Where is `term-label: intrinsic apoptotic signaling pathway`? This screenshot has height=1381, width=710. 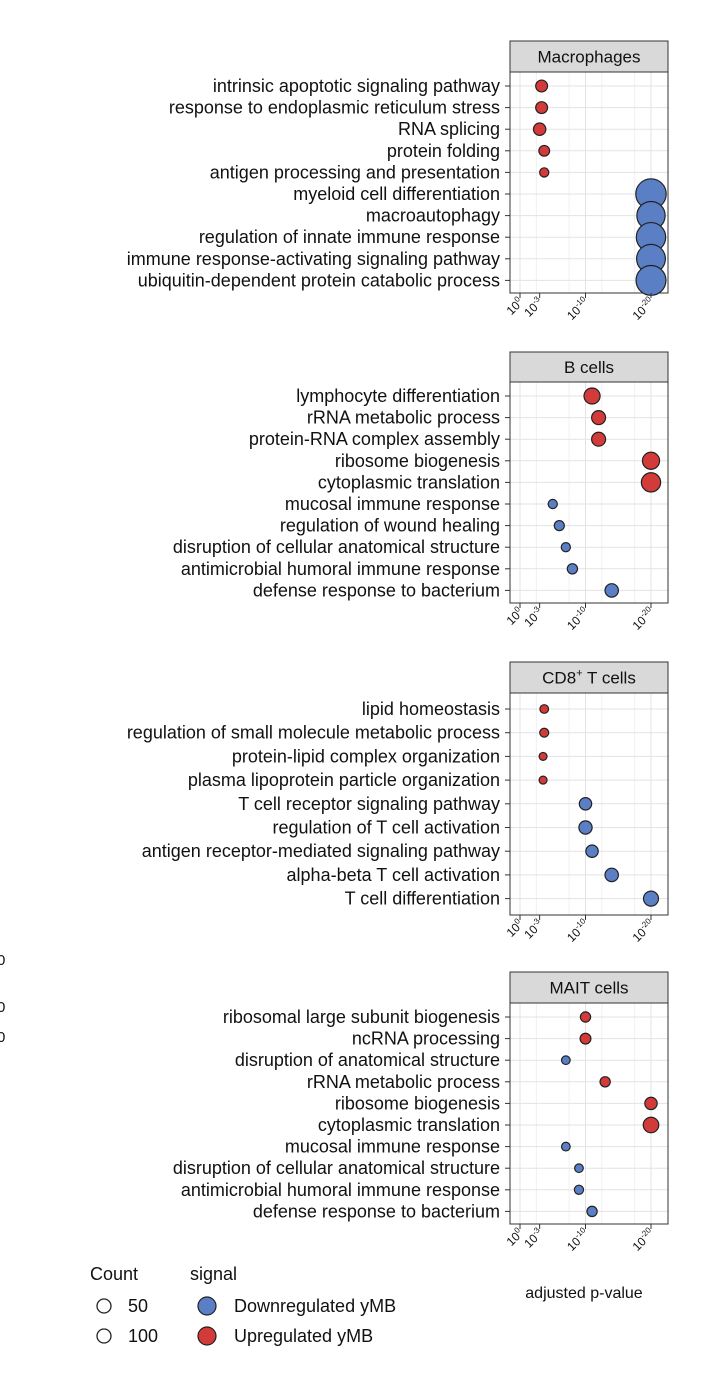 term-label: intrinsic apoptotic signaling pathway is located at coordinates (356, 86).